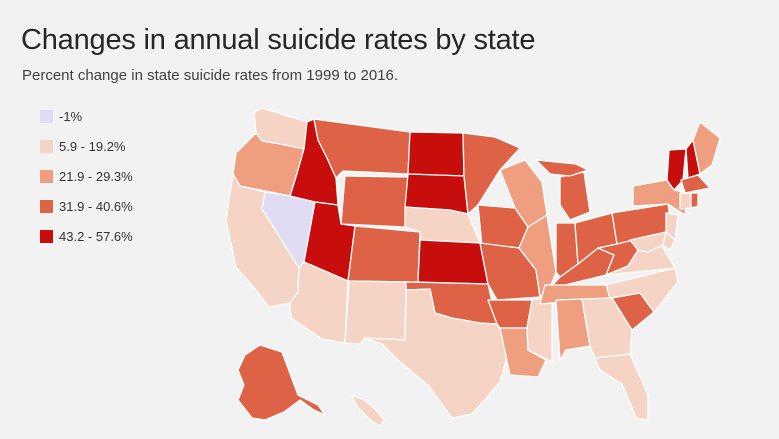 The height and width of the screenshot is (439, 779). What do you see at coordinates (278, 40) in the screenshot?
I see `chart-title: Changes in annual suicide rates by state` at bounding box center [278, 40].